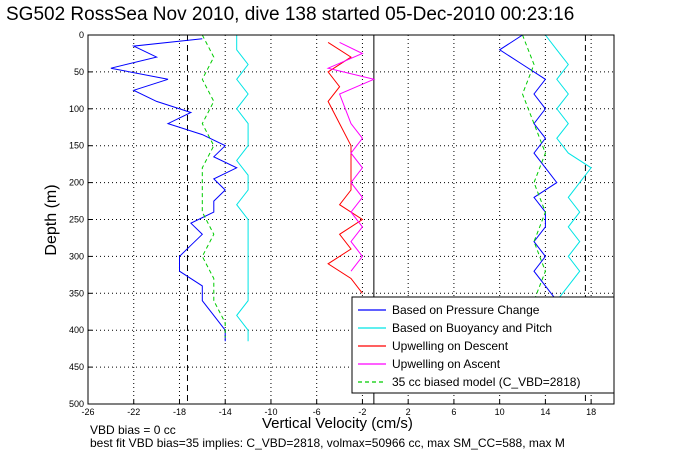 This screenshot has width=681, height=454. Describe the element at coordinates (500, 412) in the screenshot. I see `x-tick-label: 10` at that location.